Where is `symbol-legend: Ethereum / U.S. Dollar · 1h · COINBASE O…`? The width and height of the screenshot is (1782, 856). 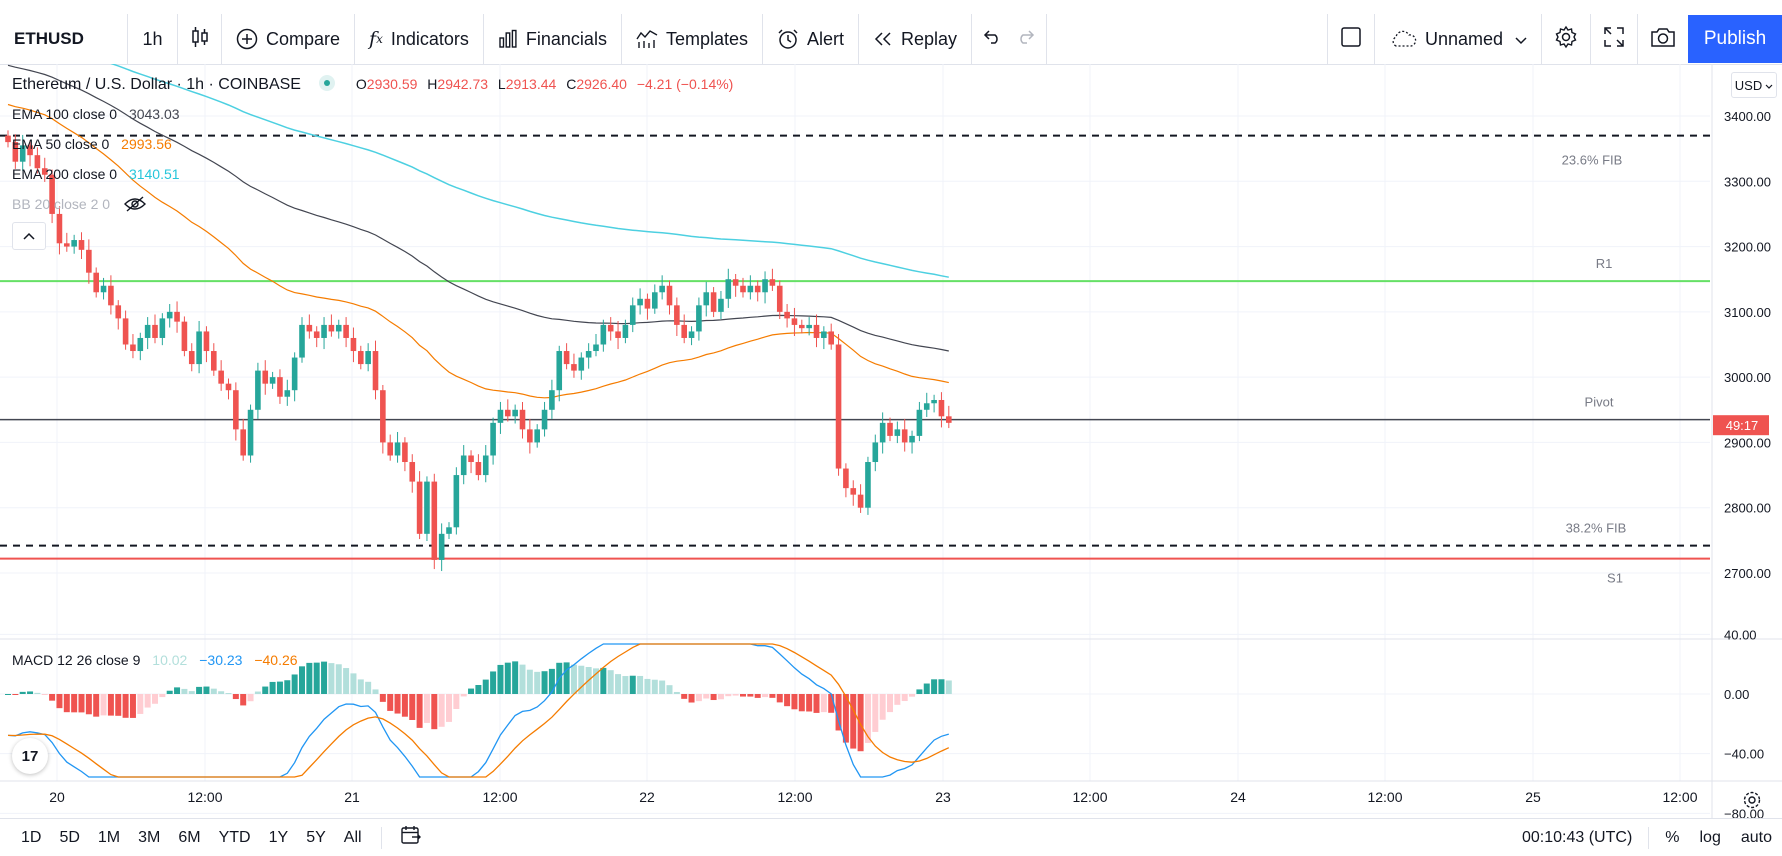
symbol-legend: Ethereum / U.S. Dollar · 1h · COINBASE O… is located at coordinates (372, 84).